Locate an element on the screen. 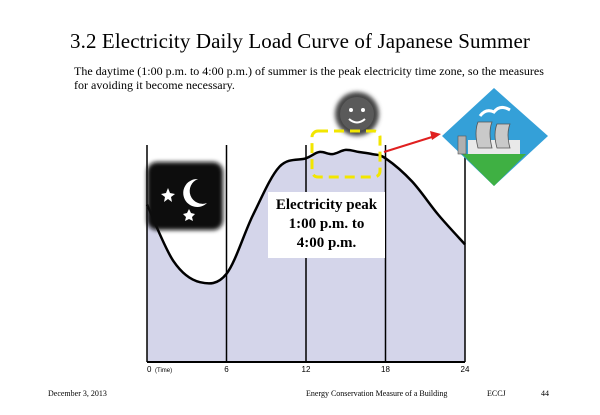 The width and height of the screenshot is (600, 415). peak-label-line1: Electricity peak is located at coordinates (326, 205).